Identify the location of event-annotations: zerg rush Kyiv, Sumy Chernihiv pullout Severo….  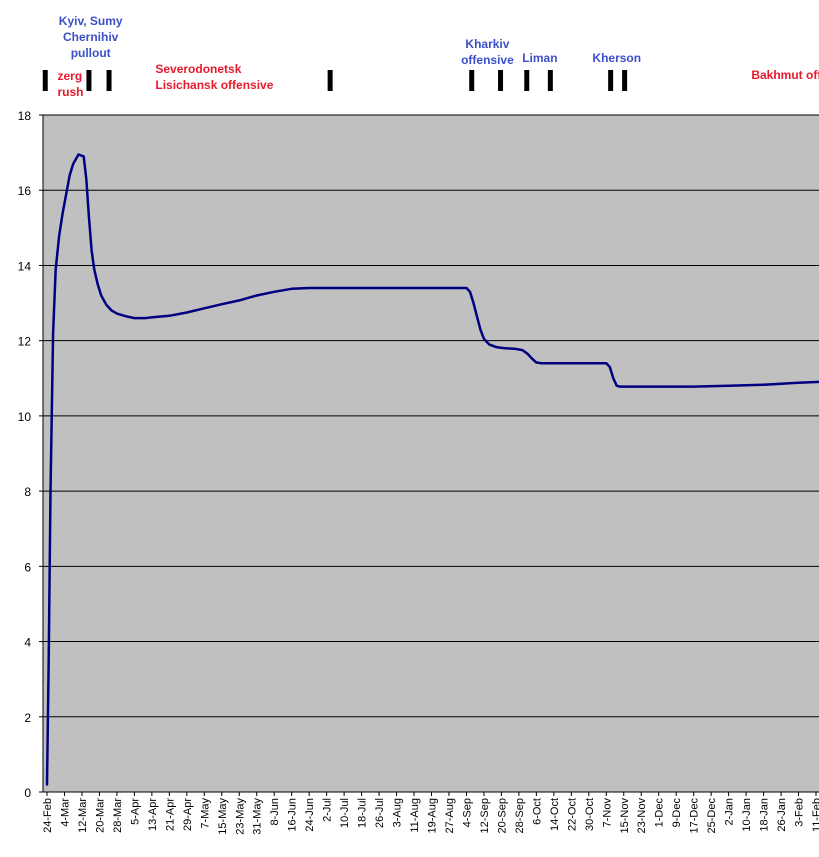
(438, 56).